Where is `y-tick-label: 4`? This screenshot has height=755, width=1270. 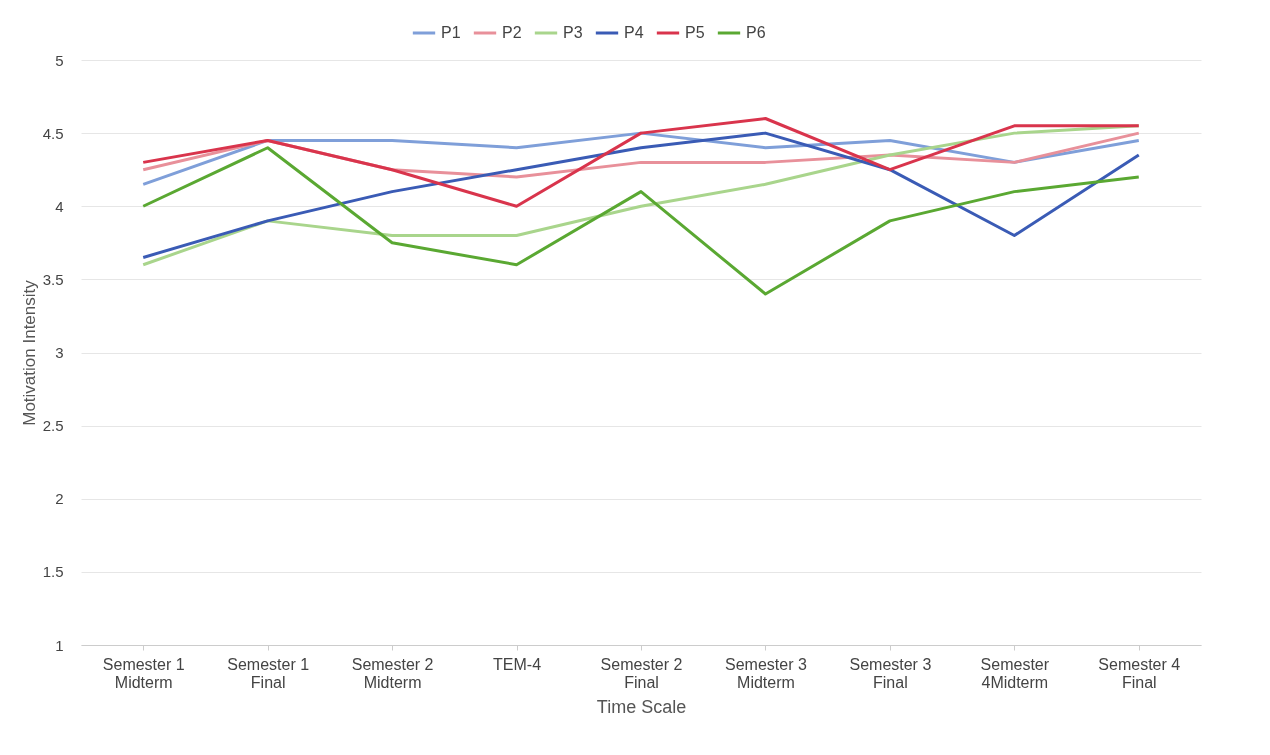
y-tick-label: 4 is located at coordinates (59, 206).